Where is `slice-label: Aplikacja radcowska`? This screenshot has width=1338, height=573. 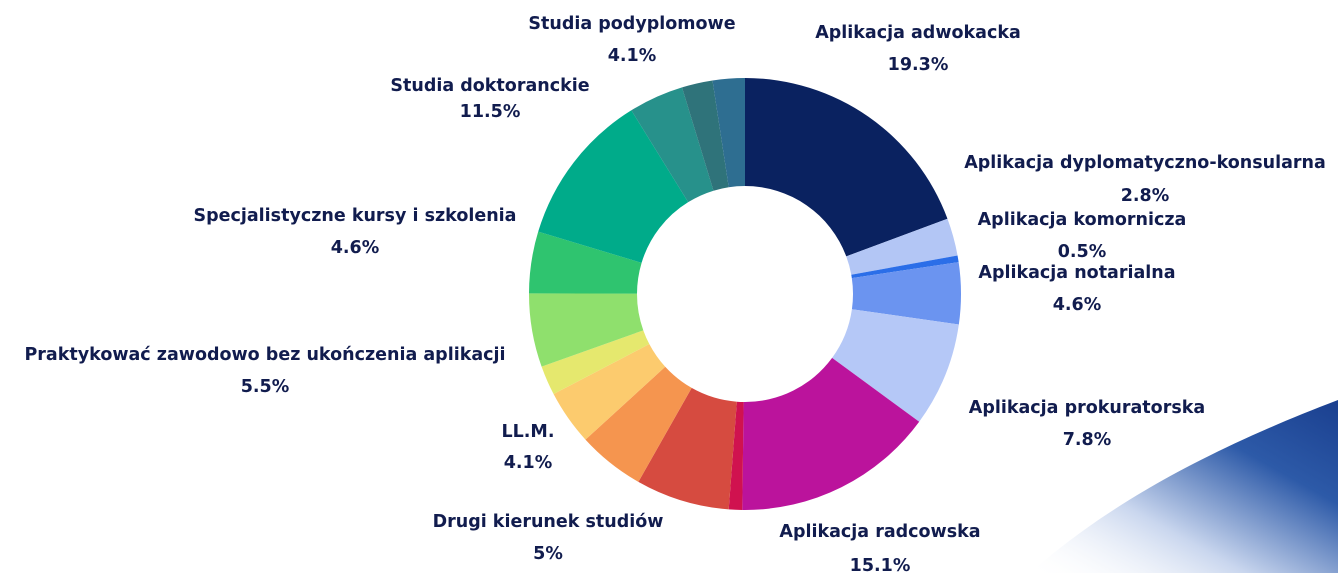 slice-label: Aplikacja radcowska is located at coordinates (879, 532).